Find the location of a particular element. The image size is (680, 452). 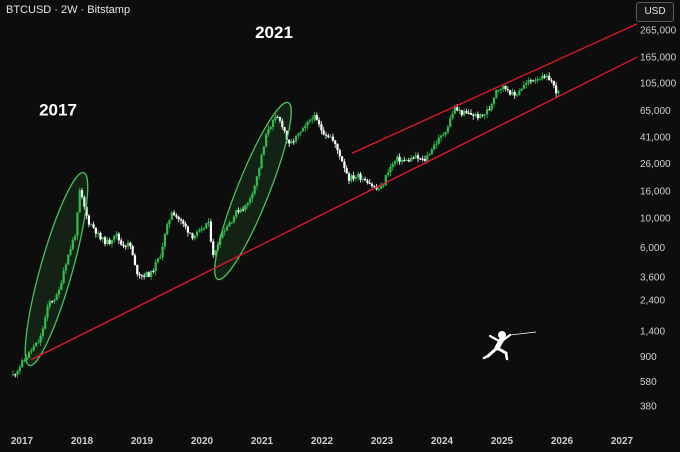

year-annotation: 2017 is located at coordinates (58, 109).